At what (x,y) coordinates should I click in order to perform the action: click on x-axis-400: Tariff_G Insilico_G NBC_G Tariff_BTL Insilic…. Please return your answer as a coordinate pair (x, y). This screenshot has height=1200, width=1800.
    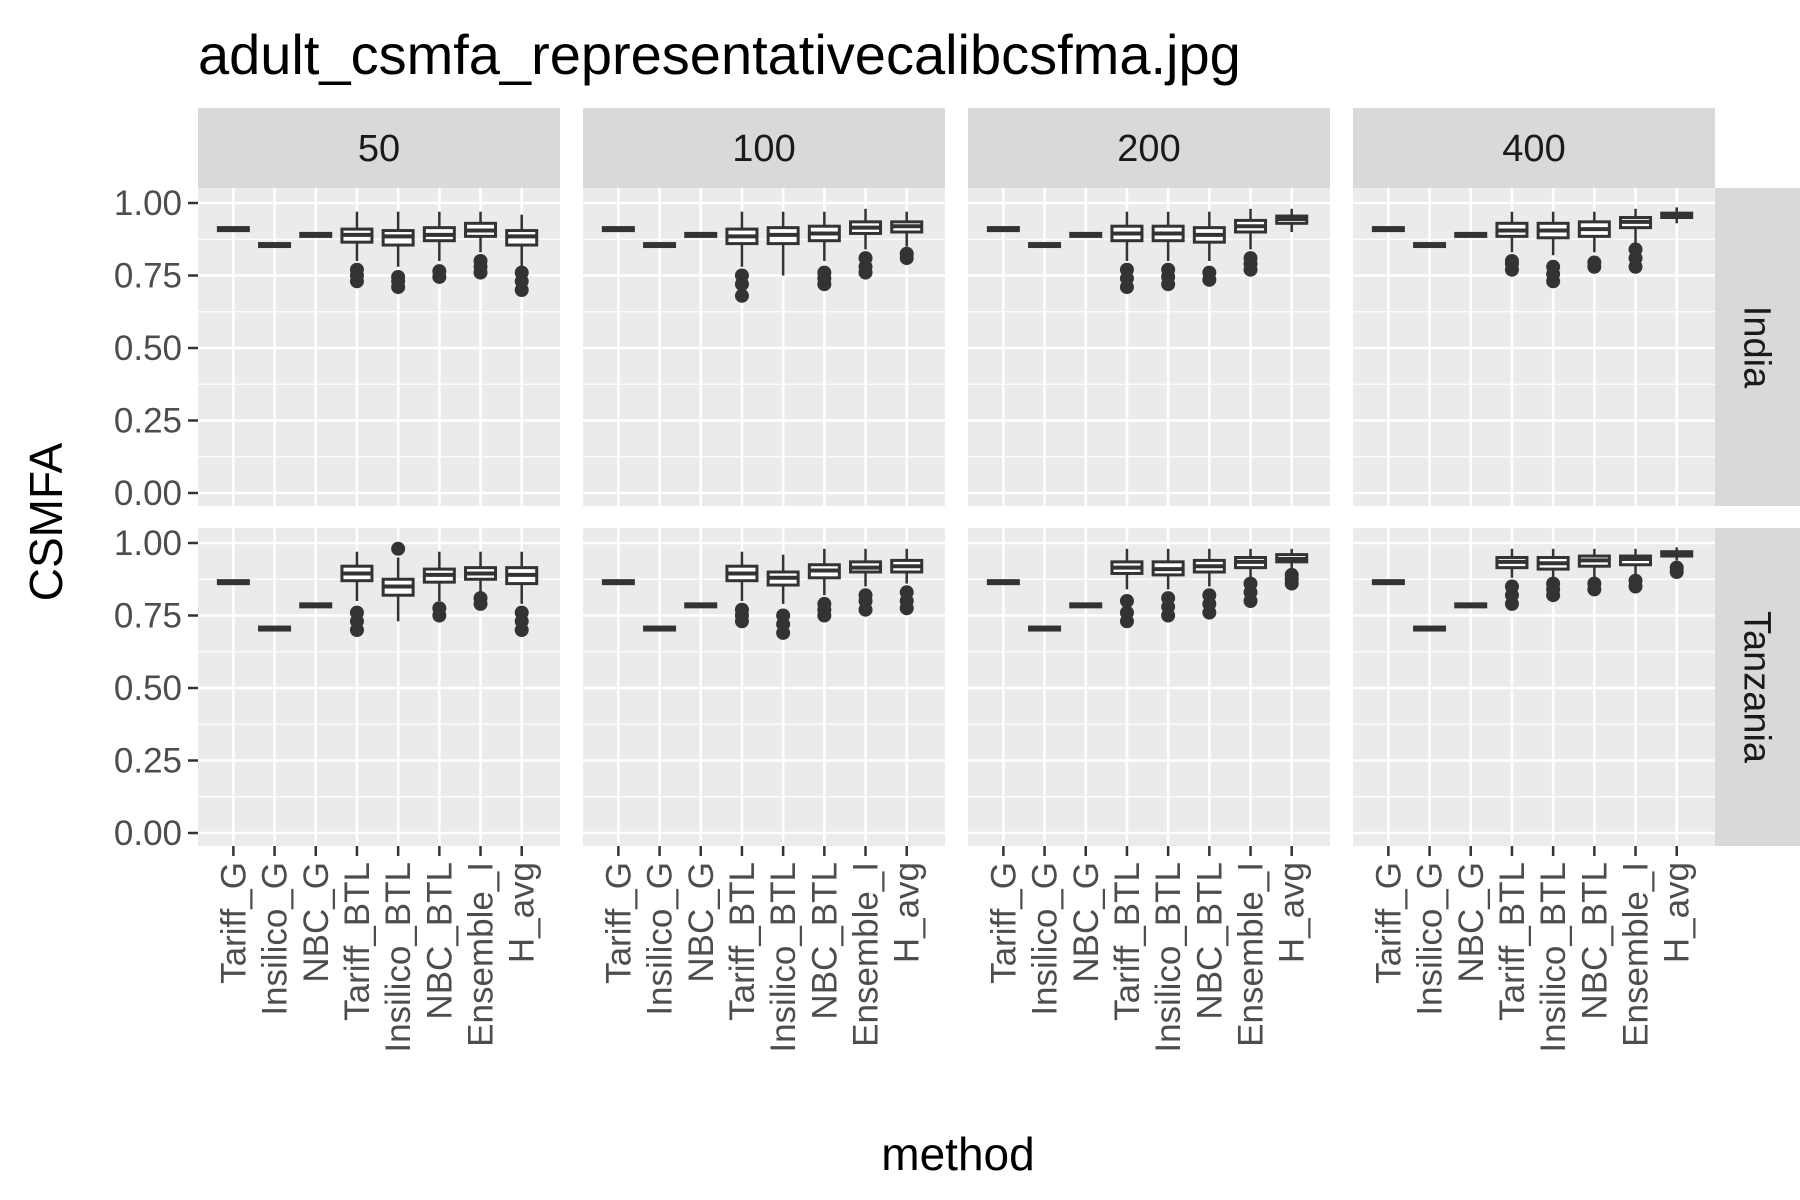
    Looking at the image, I should click on (1533, 949).